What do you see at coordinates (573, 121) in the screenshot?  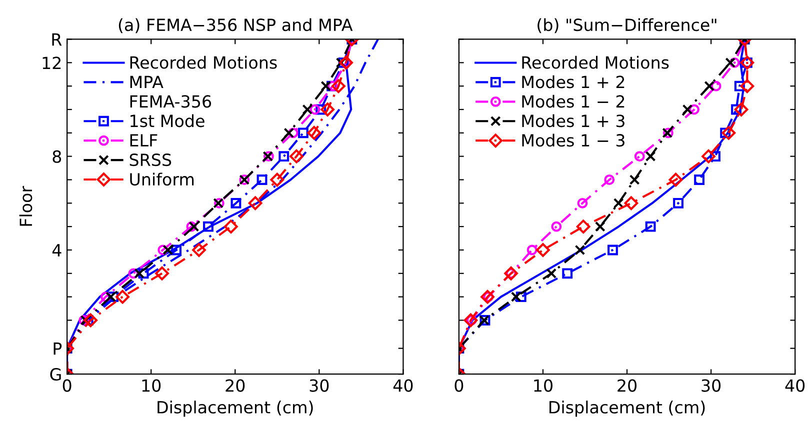 I see `legend-label: Modes 1 + 3` at bounding box center [573, 121].